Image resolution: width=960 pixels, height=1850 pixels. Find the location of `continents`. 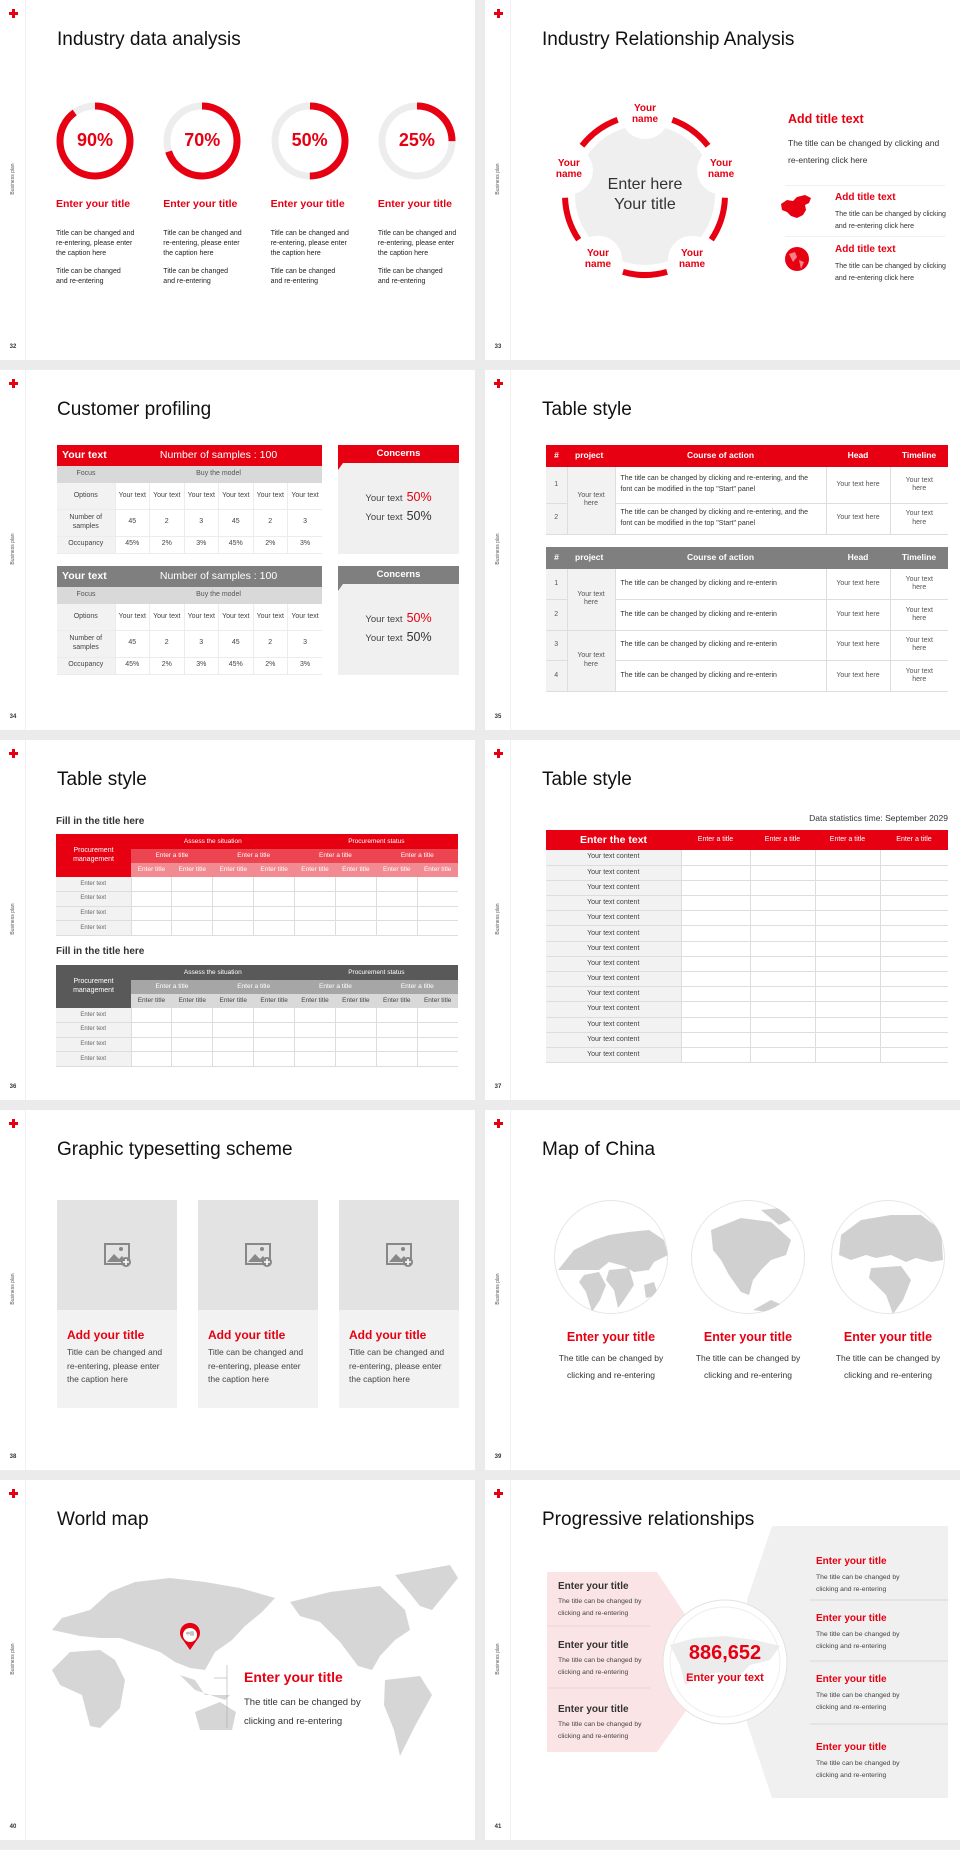

continents is located at coordinates (613, 1271).